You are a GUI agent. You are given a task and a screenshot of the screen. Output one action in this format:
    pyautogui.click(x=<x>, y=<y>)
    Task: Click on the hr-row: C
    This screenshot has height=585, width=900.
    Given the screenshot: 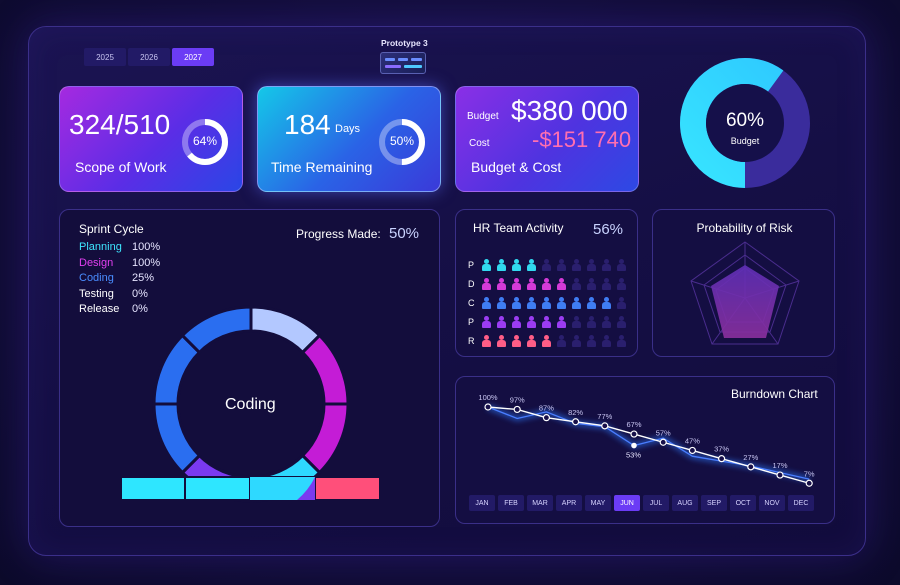 What is the action you would take?
    pyautogui.click(x=550, y=303)
    